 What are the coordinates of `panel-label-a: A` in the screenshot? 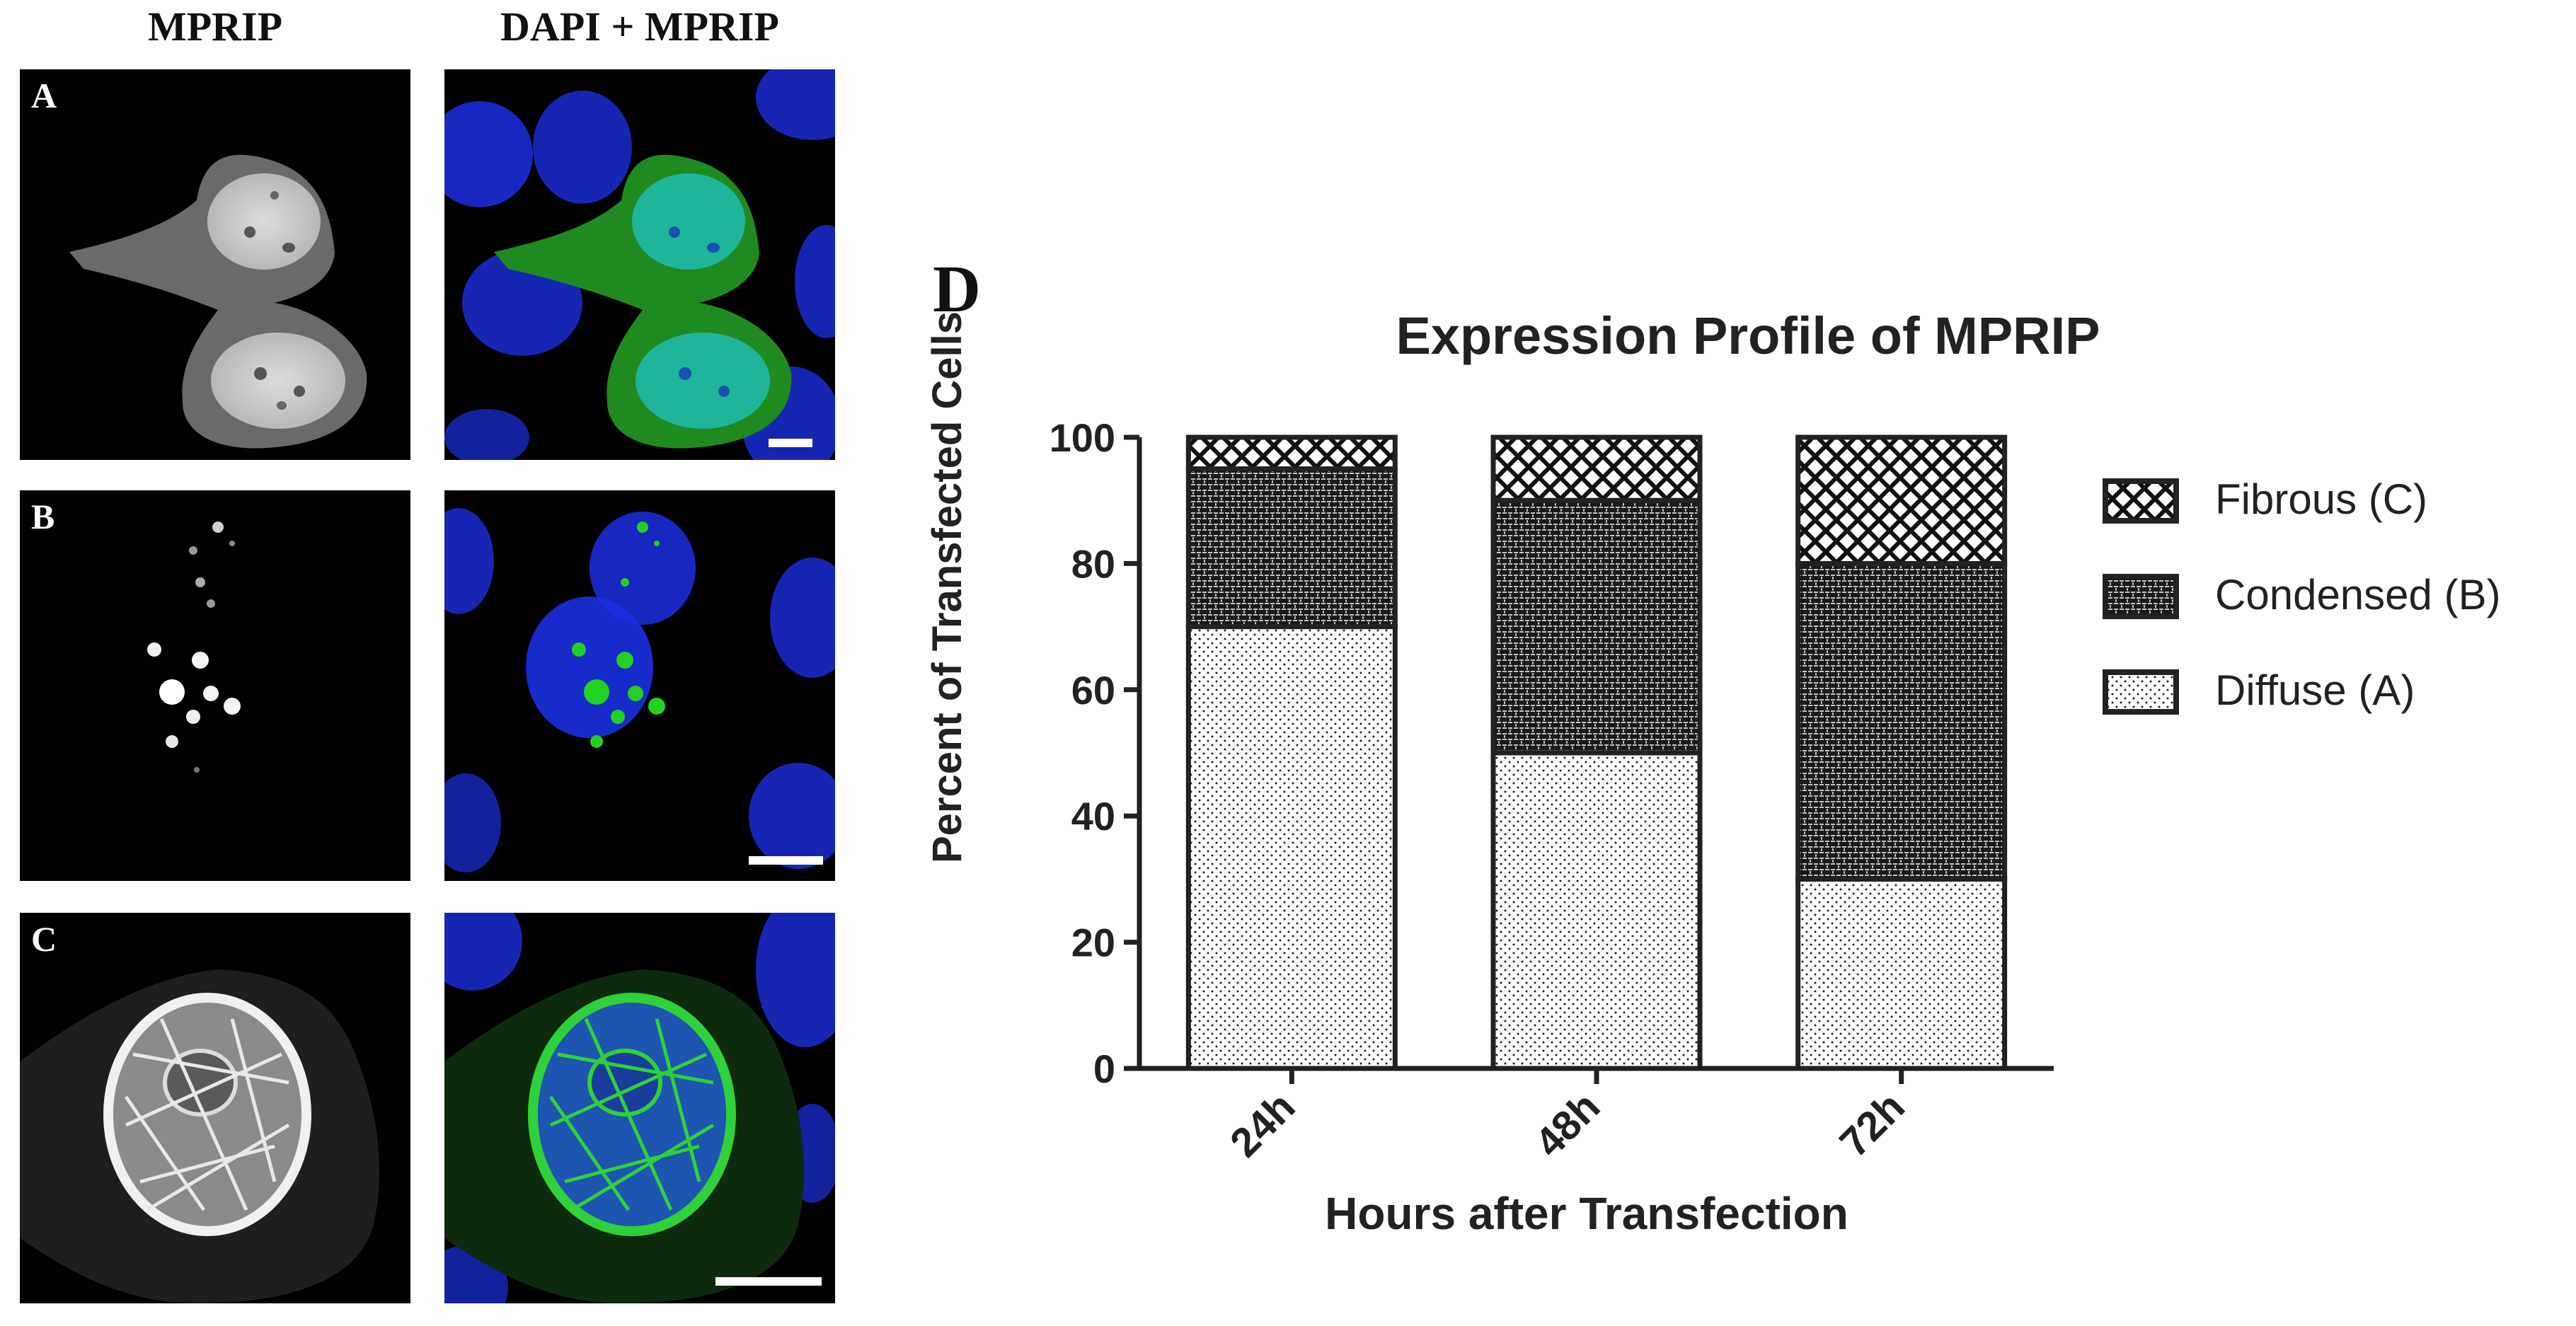 It's located at (44, 95).